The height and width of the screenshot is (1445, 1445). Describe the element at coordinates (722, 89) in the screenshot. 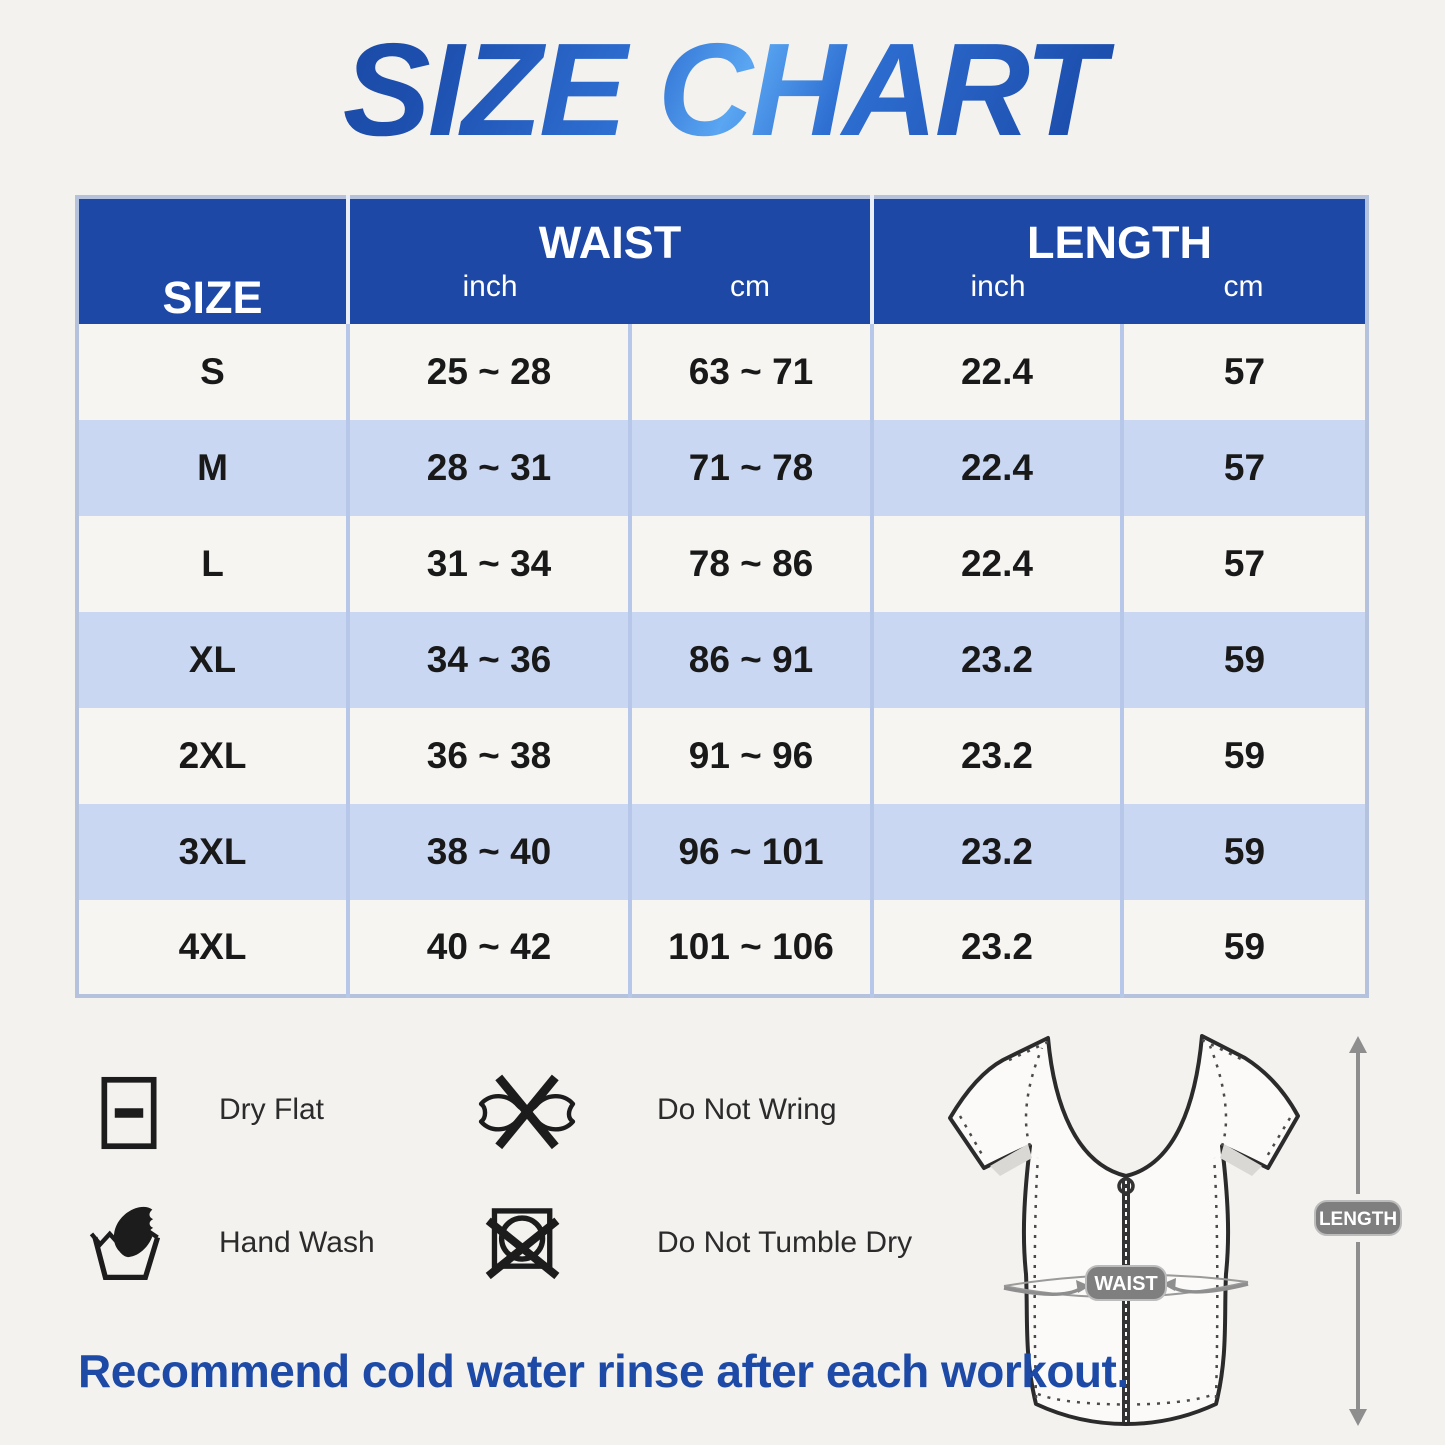

I see `page-title: SIZE CHART` at that location.